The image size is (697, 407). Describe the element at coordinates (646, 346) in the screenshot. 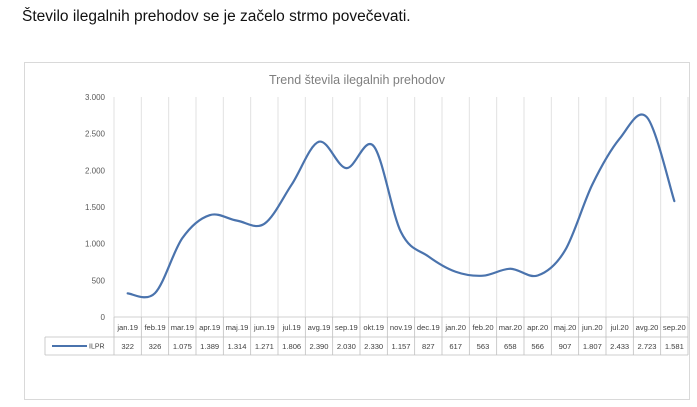

I see `data-value-label: 2.723` at that location.